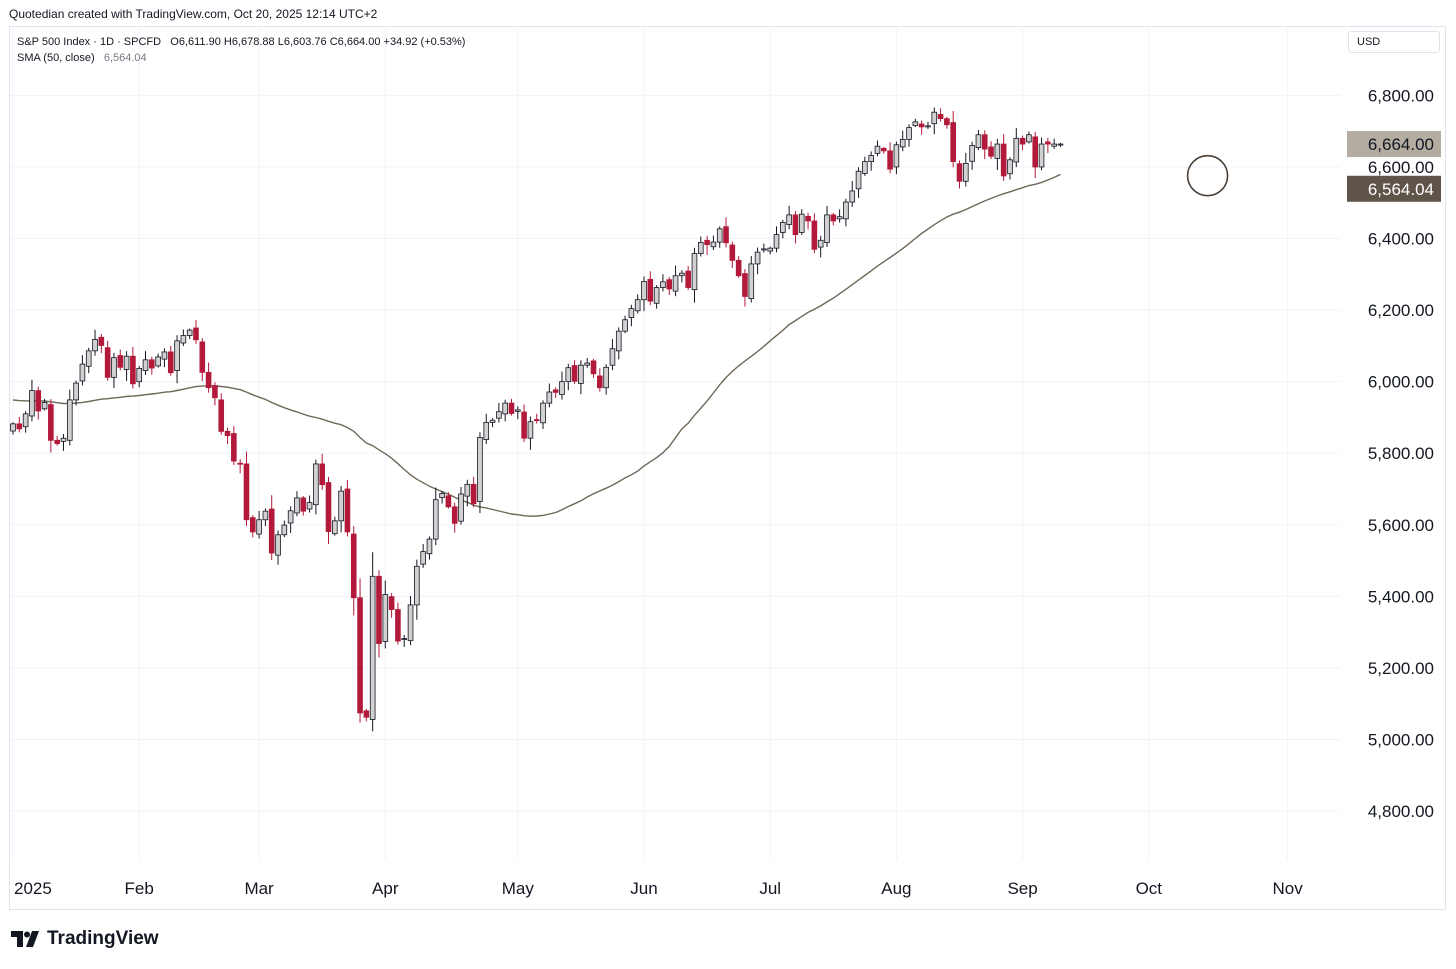 The width and height of the screenshot is (1456, 969). I want to click on tradingview-brand: TradingView, so click(85, 939).